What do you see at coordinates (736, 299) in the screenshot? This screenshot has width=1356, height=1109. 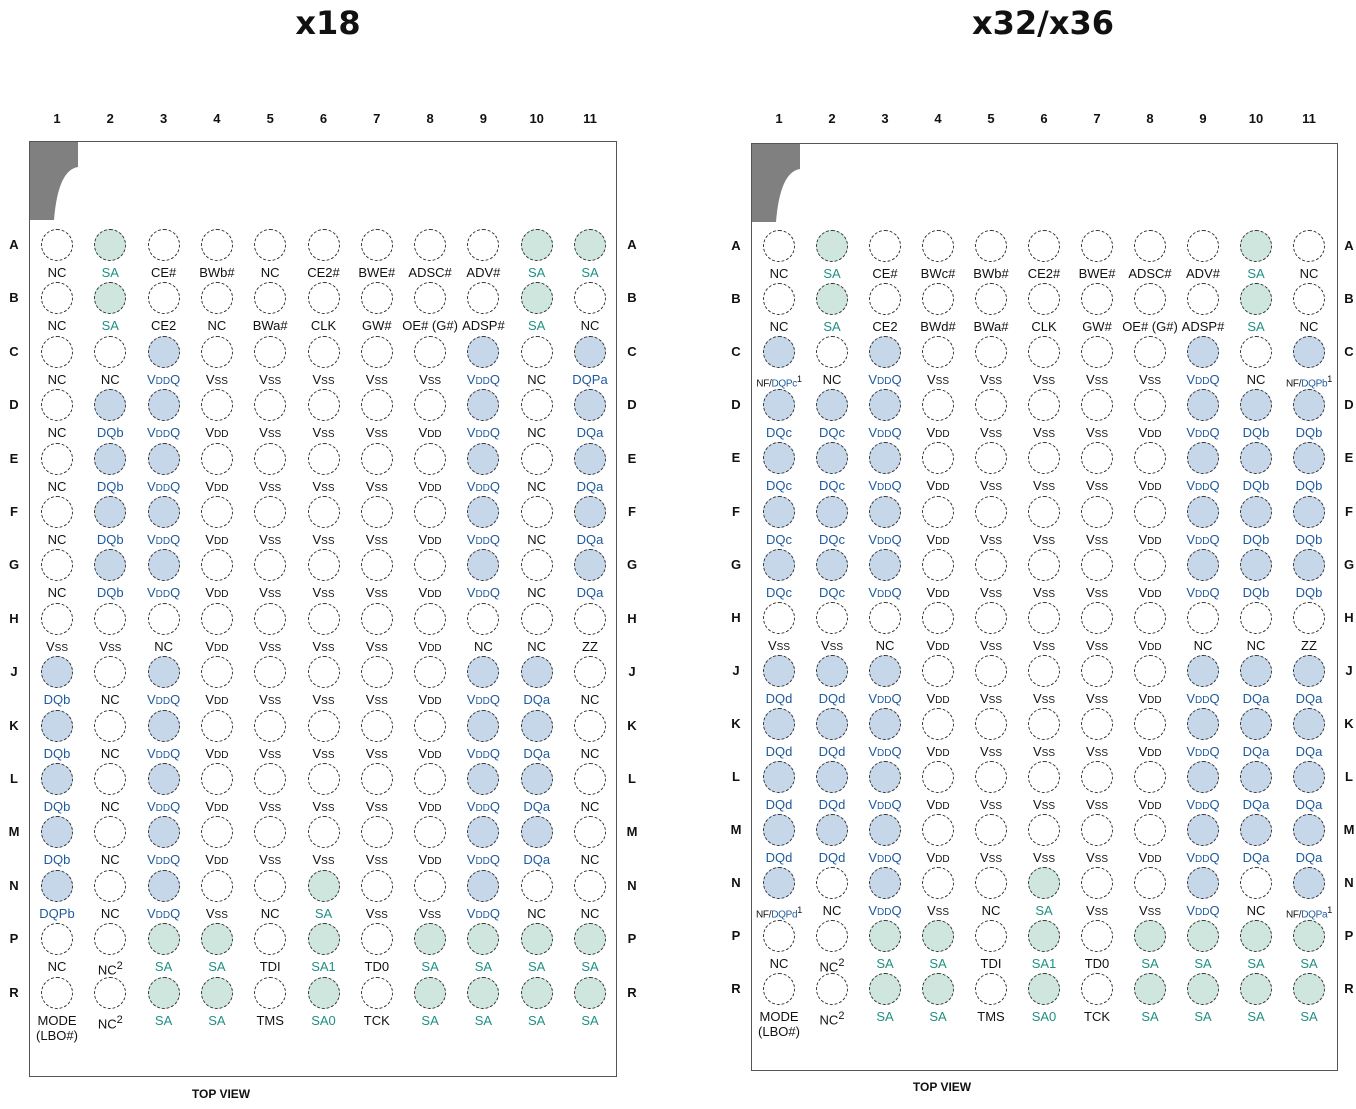 I see `row-label-left: B` at bounding box center [736, 299].